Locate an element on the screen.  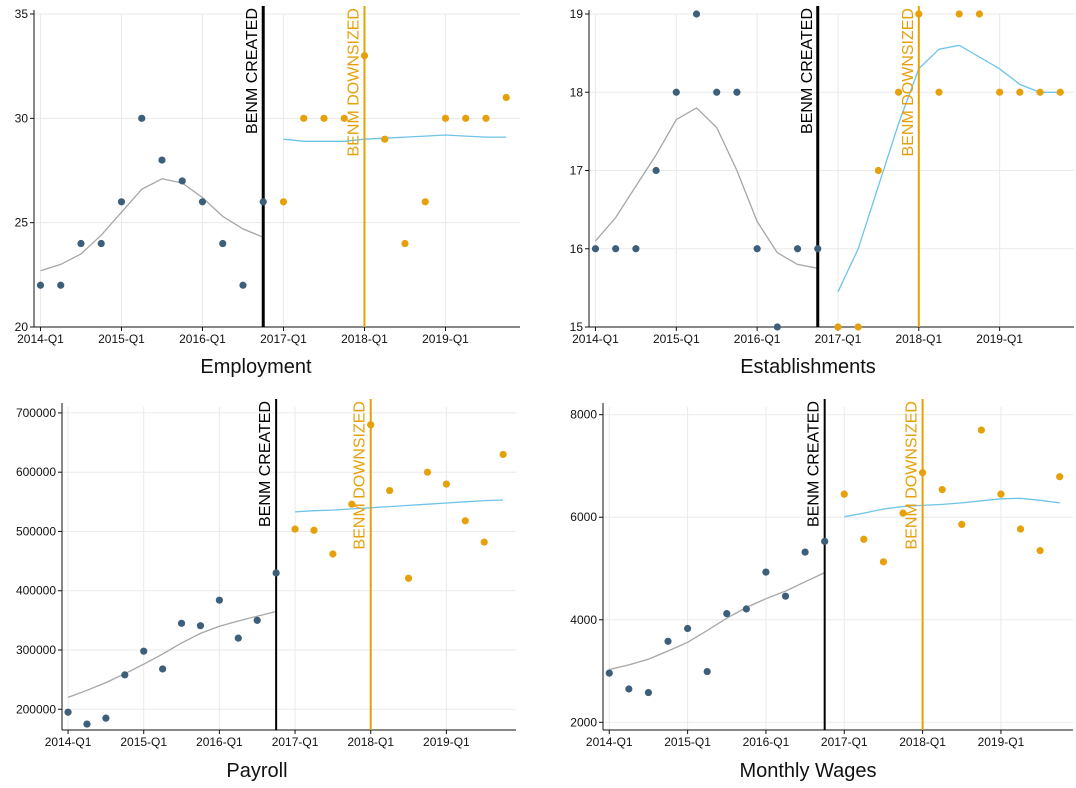
y-tick-label: 300000 is located at coordinates (36, 650).